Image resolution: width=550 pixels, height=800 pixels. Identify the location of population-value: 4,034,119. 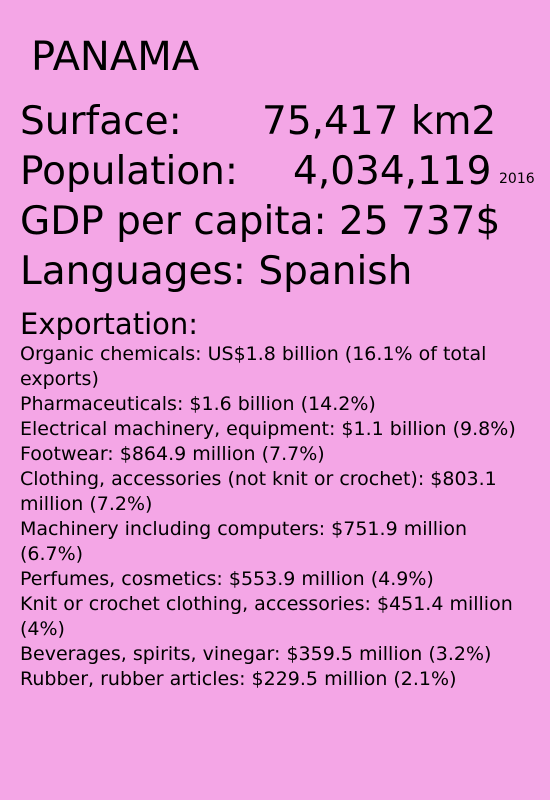
(392, 171).